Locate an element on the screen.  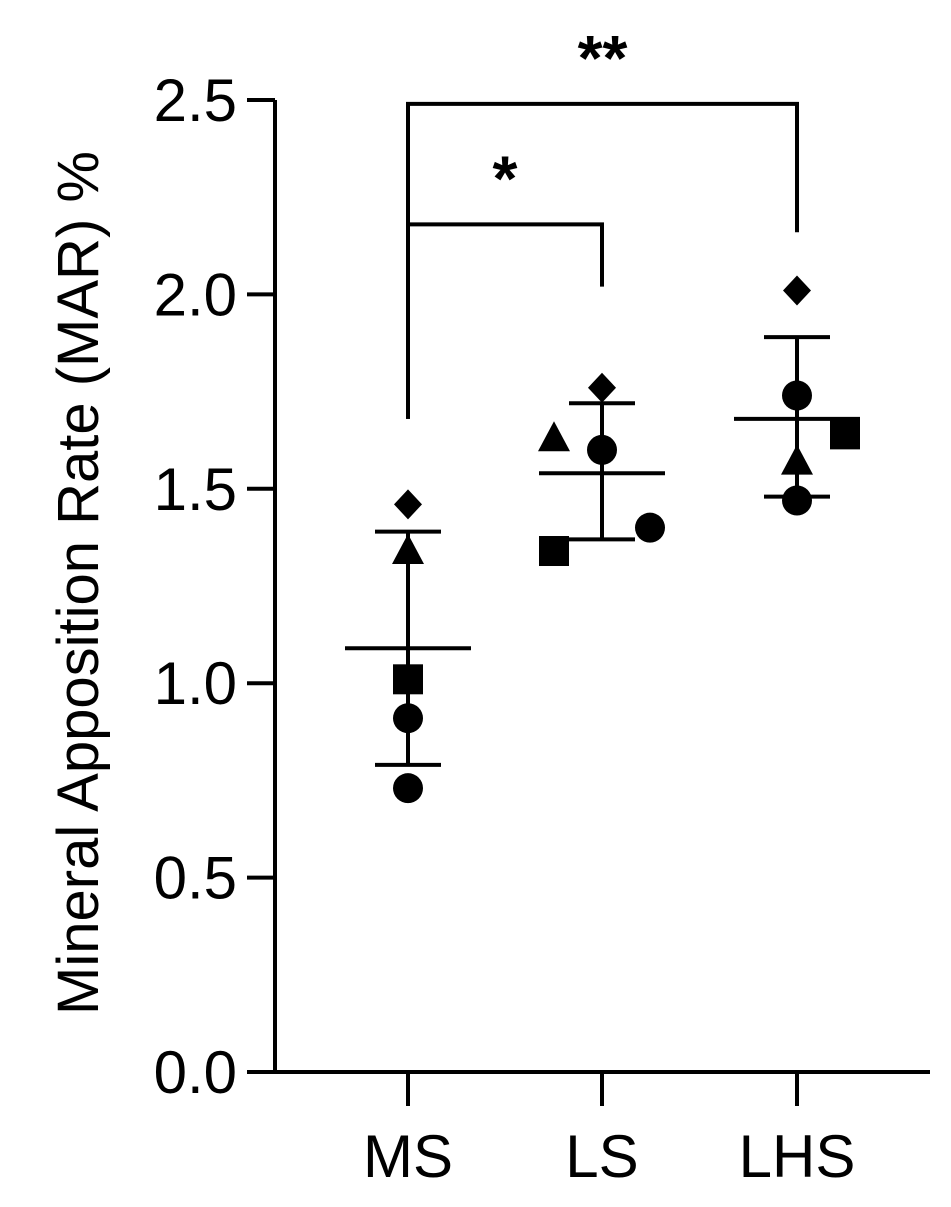
x-tick-label: LHS is located at coordinates (797, 1156).